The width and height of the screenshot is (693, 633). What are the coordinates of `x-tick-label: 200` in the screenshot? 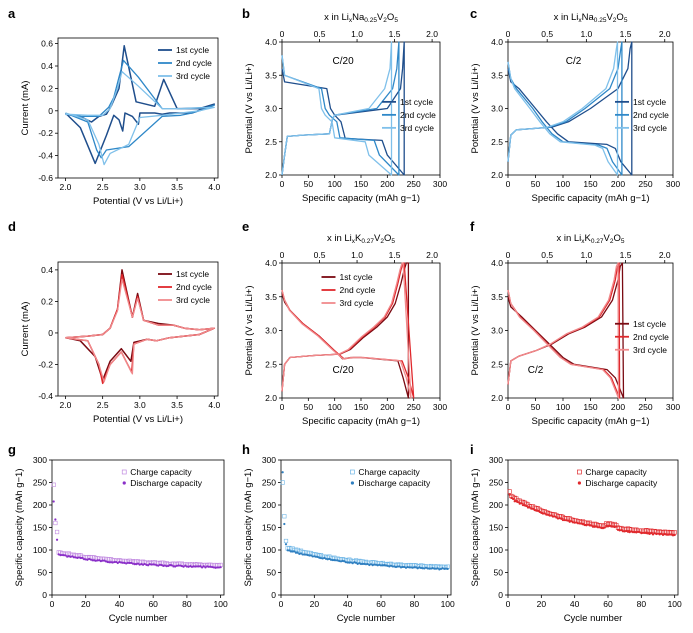 It's located at (387, 184).